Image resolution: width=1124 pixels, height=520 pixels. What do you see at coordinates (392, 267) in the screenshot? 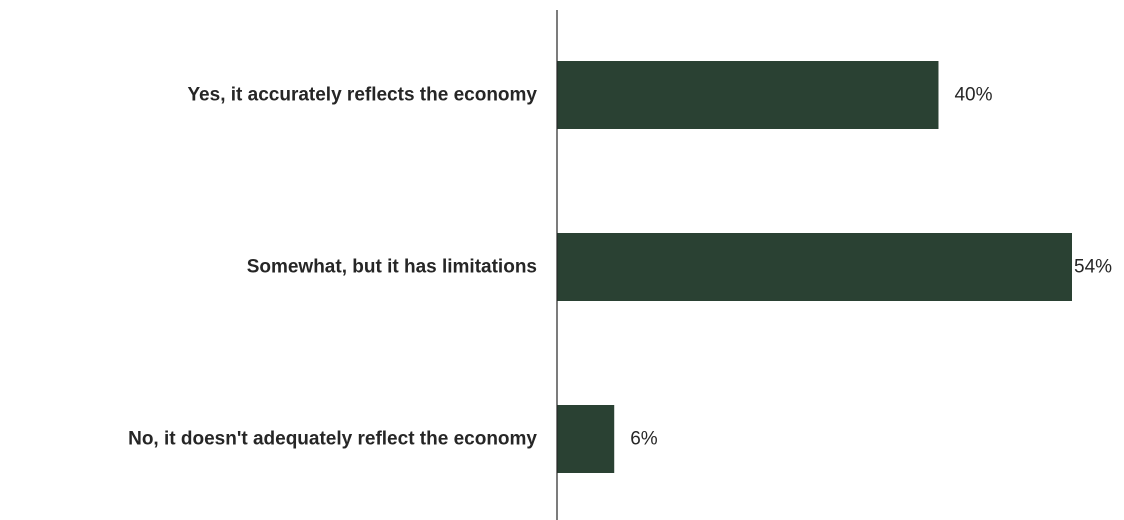
I see `category-label-2: Somewhat, but it has limitations` at bounding box center [392, 267].